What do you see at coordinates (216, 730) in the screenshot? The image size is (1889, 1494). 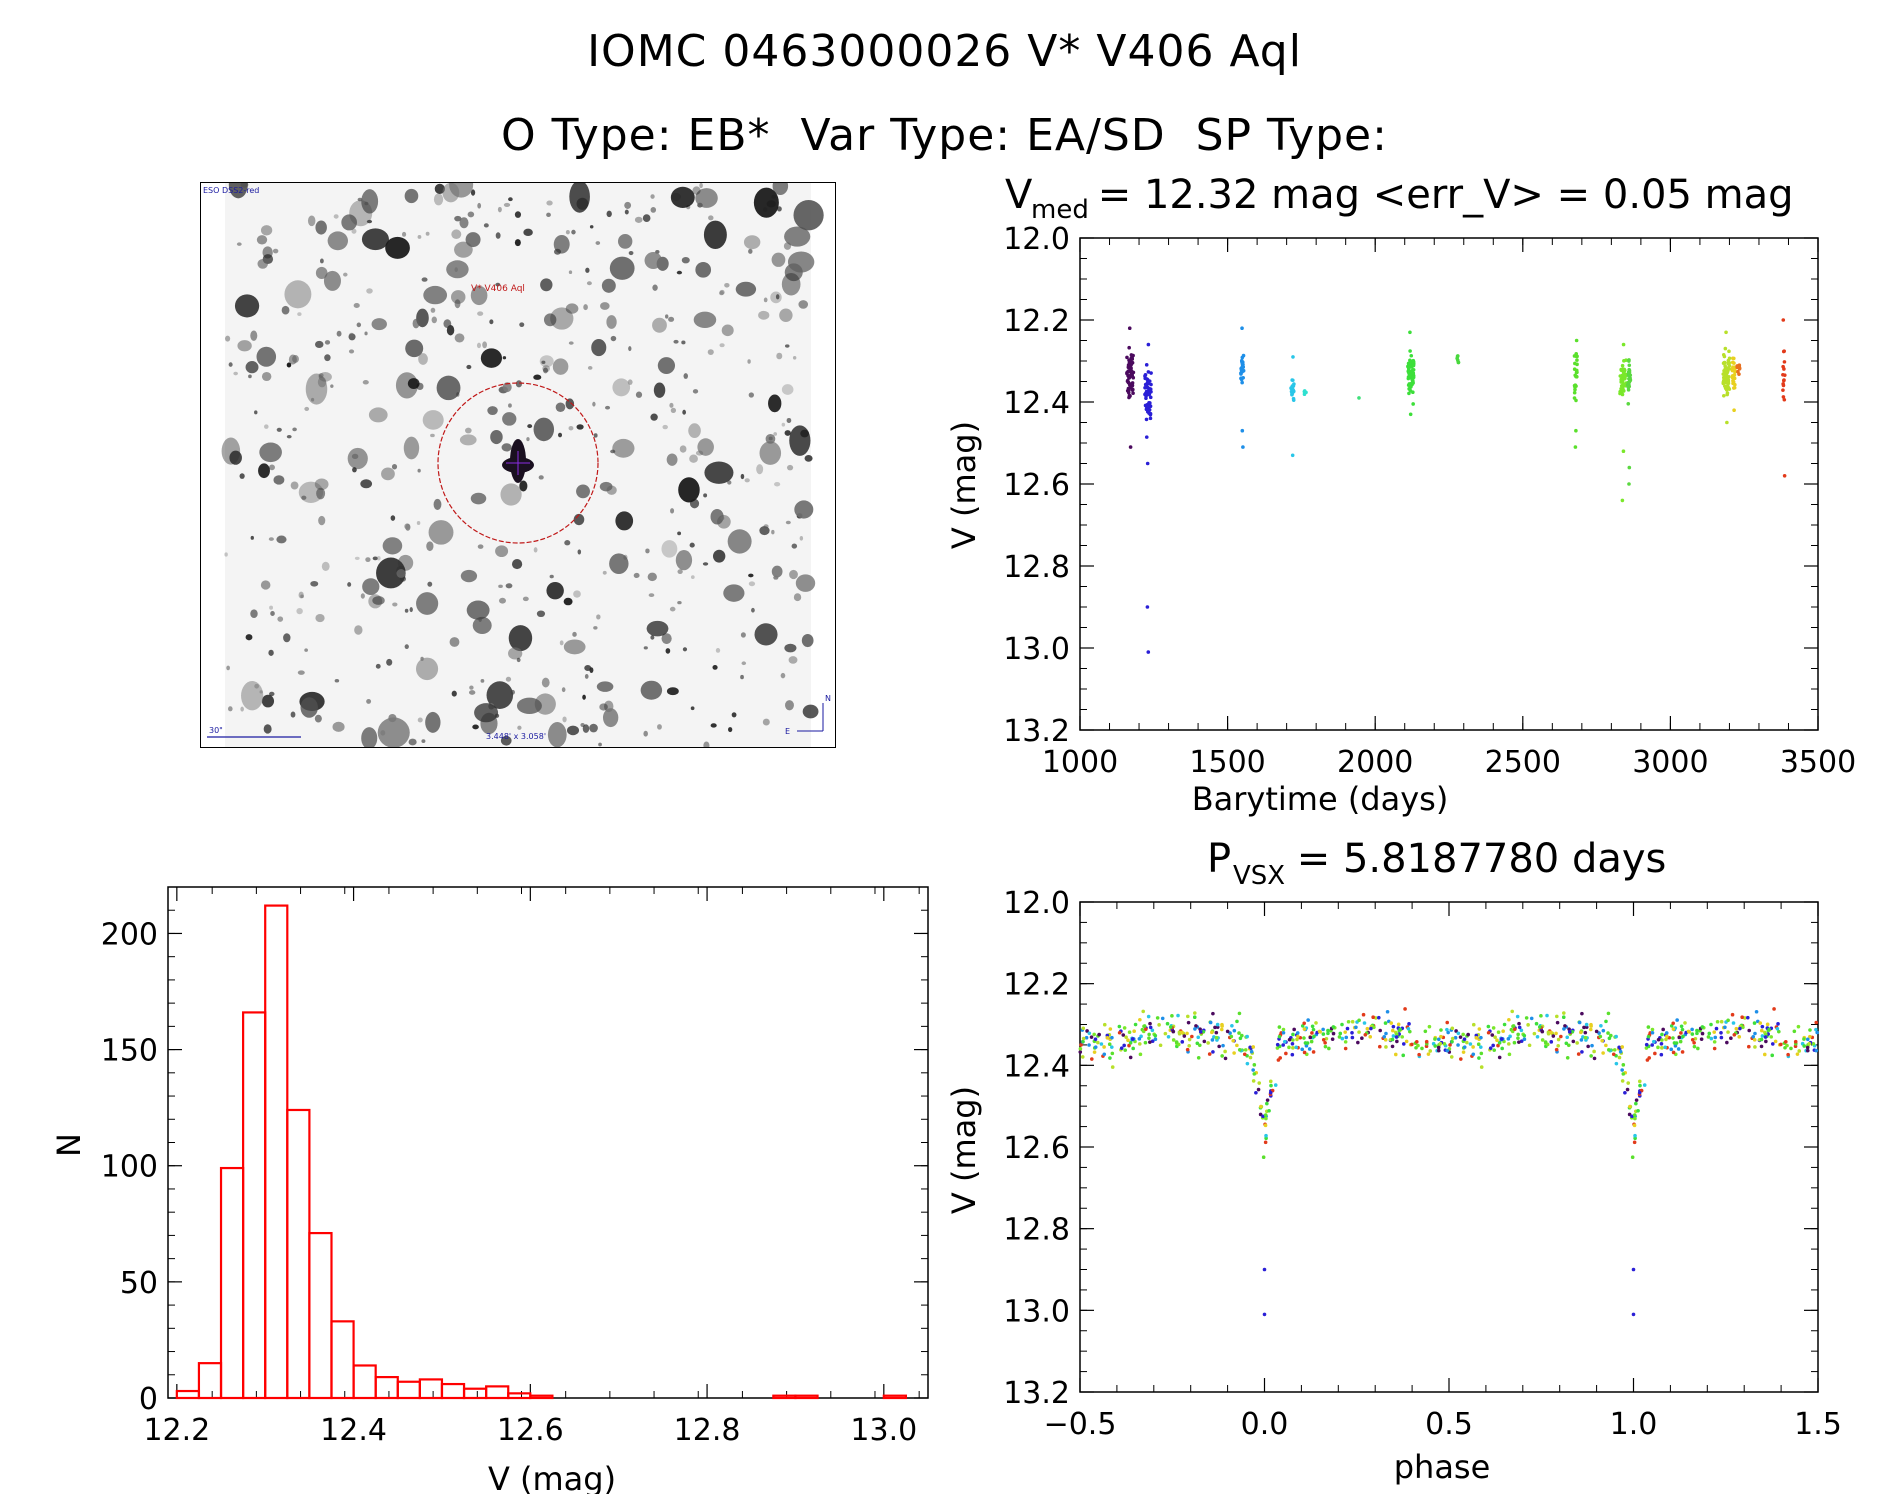 I see `scale-label: 30"` at bounding box center [216, 730].